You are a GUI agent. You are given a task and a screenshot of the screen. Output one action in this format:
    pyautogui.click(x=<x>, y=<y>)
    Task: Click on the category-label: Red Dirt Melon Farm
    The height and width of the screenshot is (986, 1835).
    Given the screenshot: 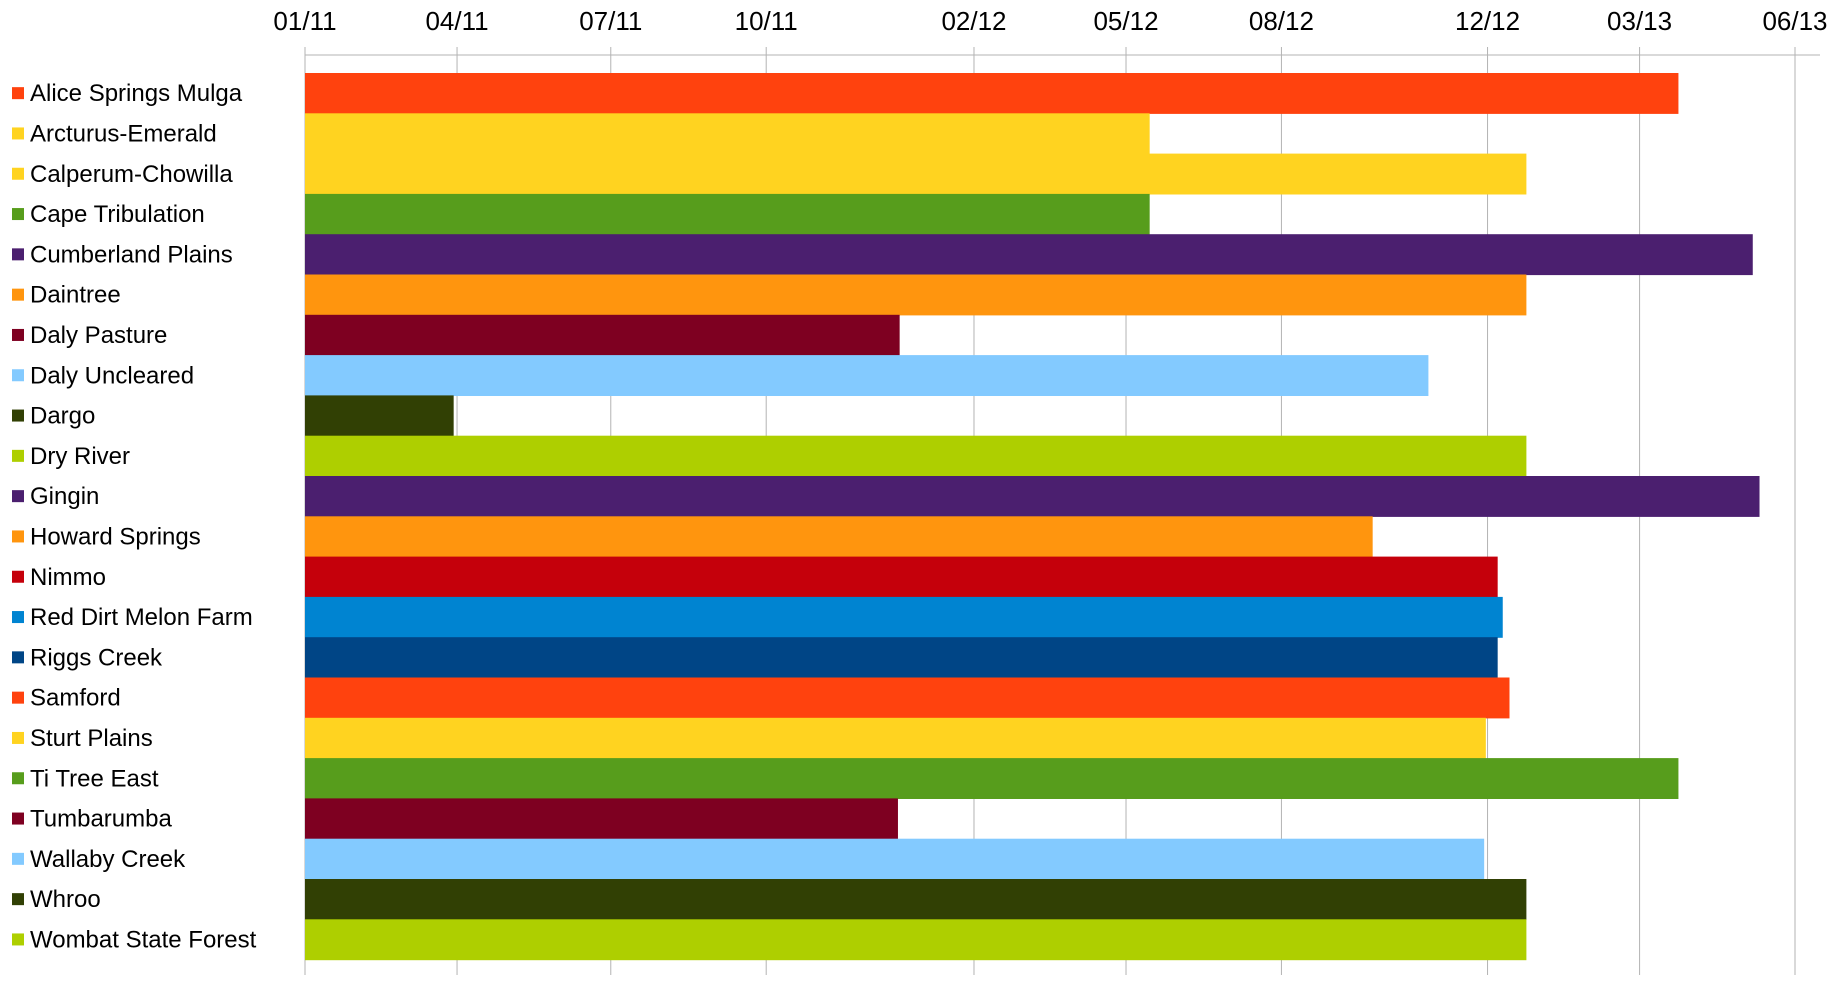 What is the action you would take?
    pyautogui.click(x=141, y=617)
    